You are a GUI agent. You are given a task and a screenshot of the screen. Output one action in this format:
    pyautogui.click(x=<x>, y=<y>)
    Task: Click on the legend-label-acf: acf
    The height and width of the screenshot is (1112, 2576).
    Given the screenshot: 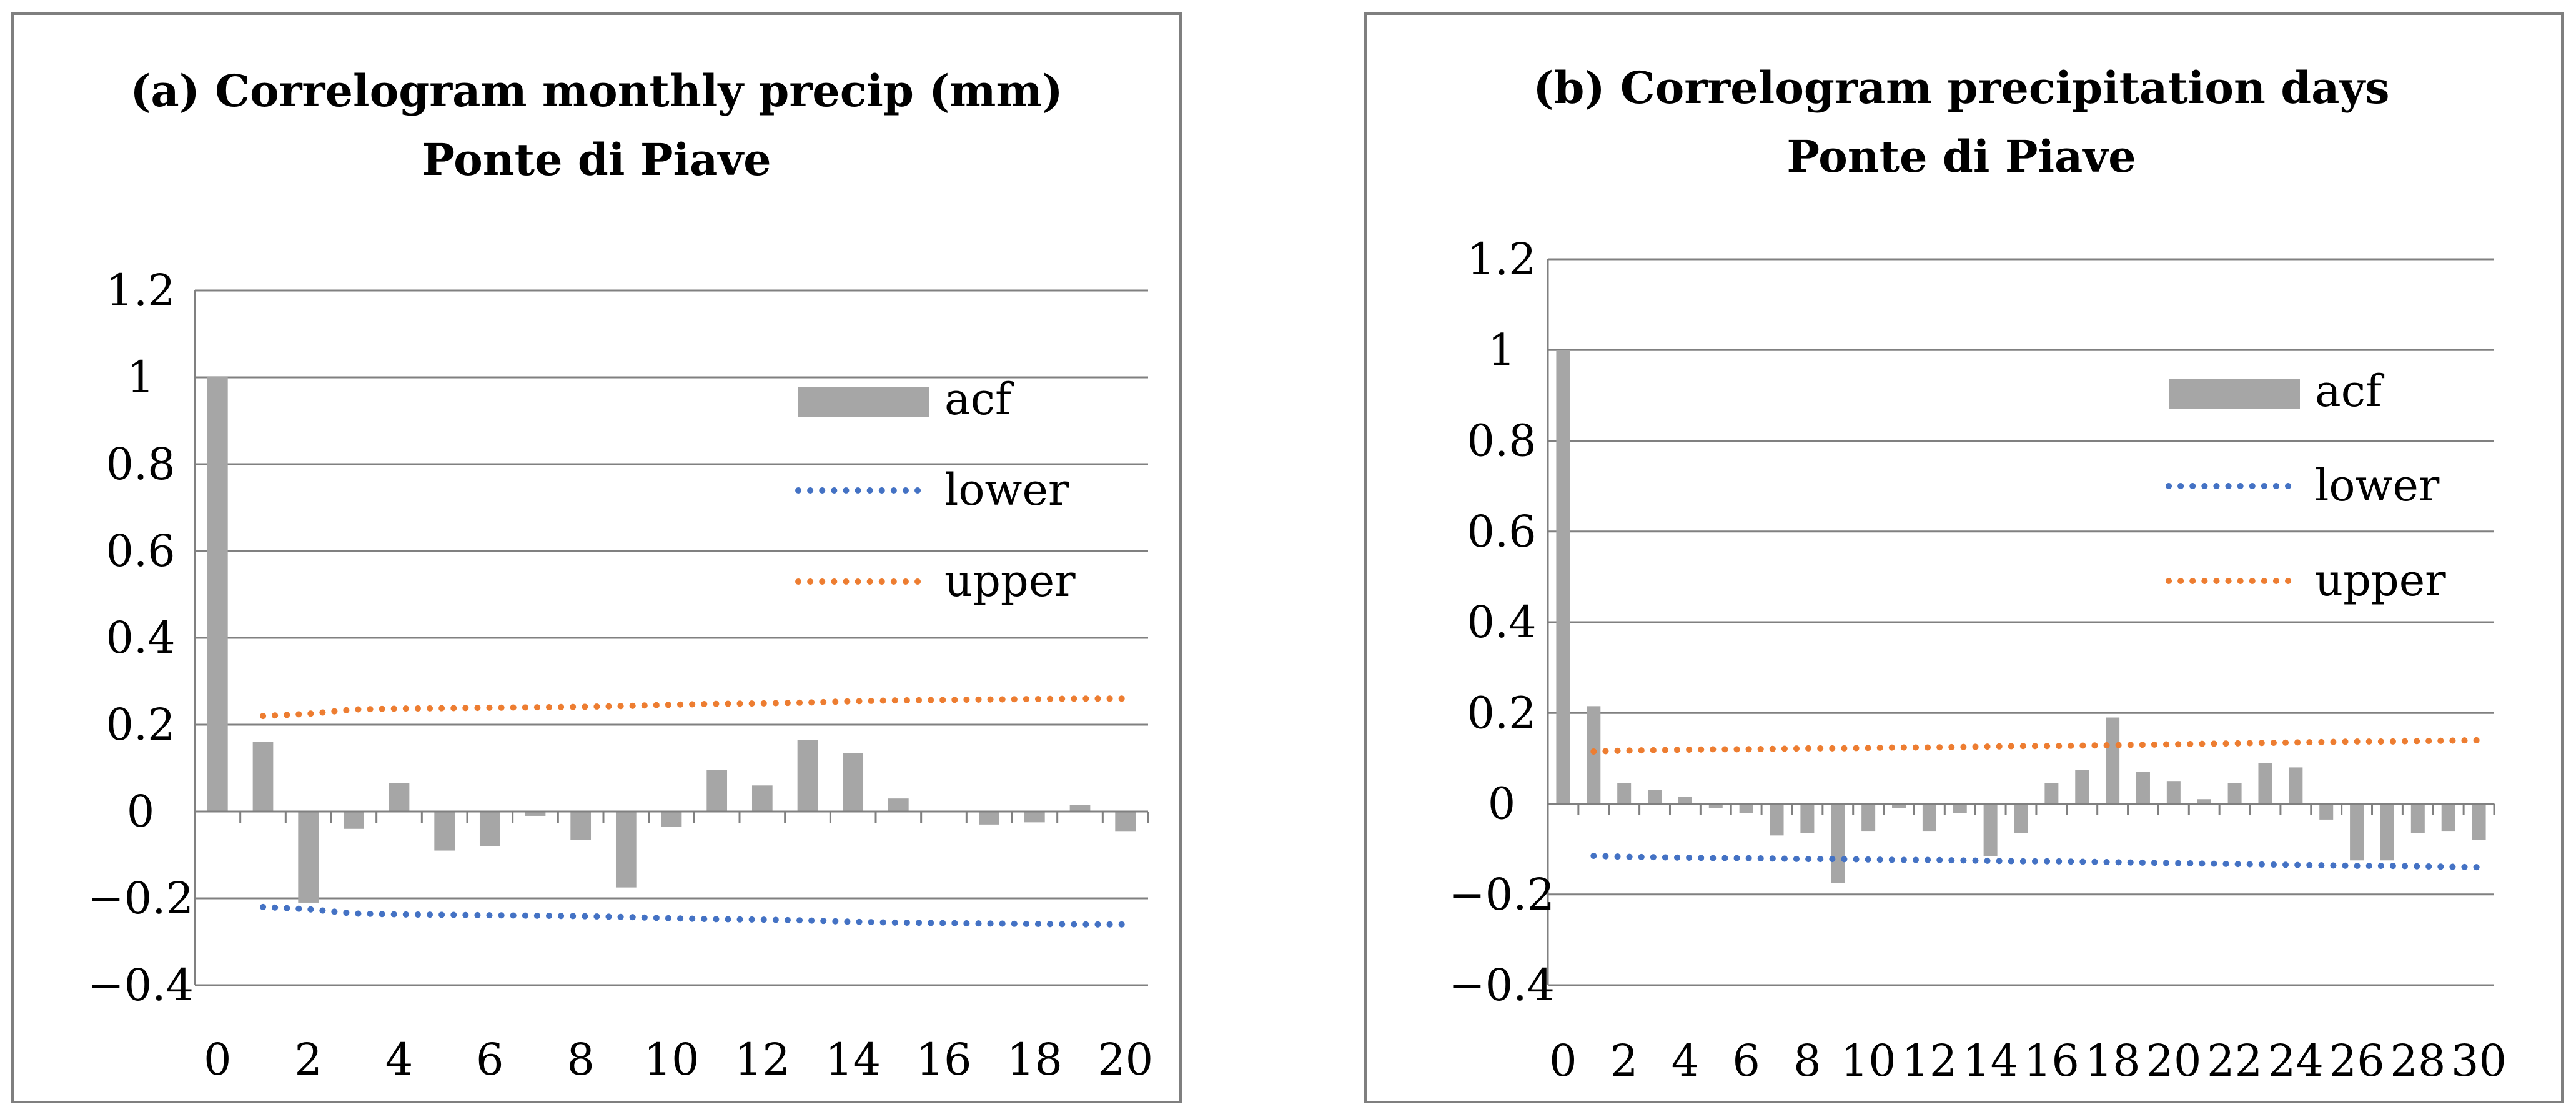 What is the action you would take?
    pyautogui.click(x=2350, y=391)
    